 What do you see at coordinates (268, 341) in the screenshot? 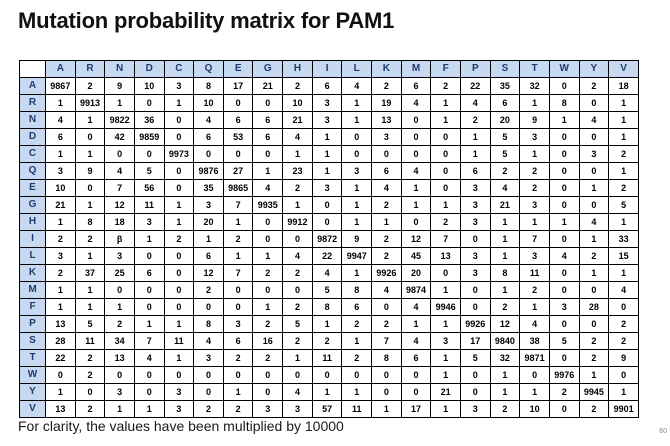
I see `matrix-cell: 16` at bounding box center [268, 341].